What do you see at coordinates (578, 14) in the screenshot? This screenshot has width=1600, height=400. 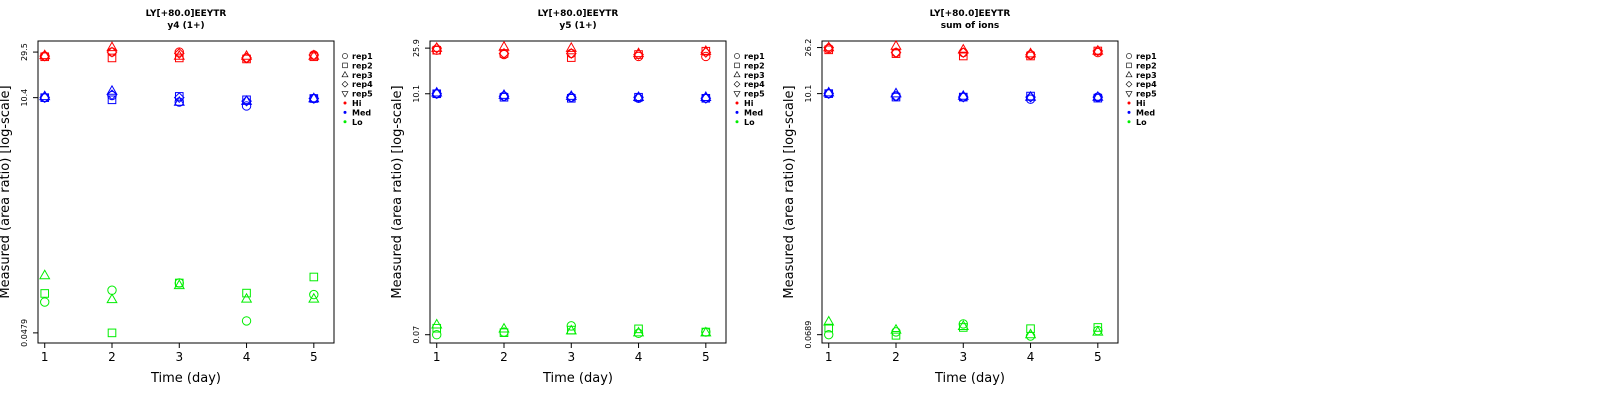 I see `chart-title: LY[+80.0]EEYTR` at bounding box center [578, 14].